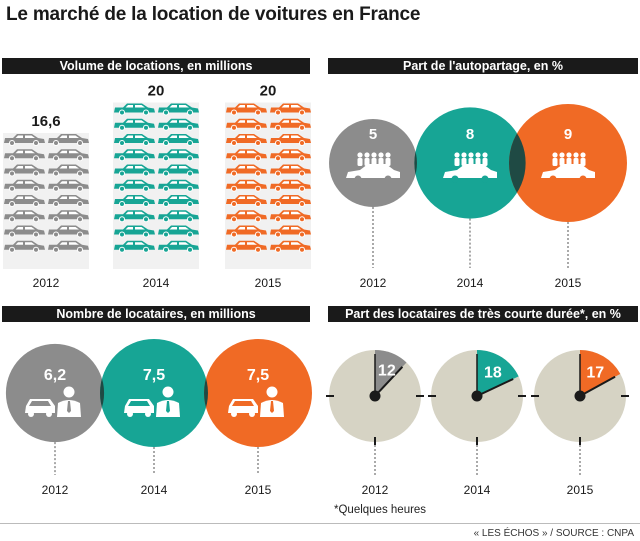 Image resolution: width=640 pixels, height=541 pixels. I want to click on pie-slice-2012, so click(391, 373).